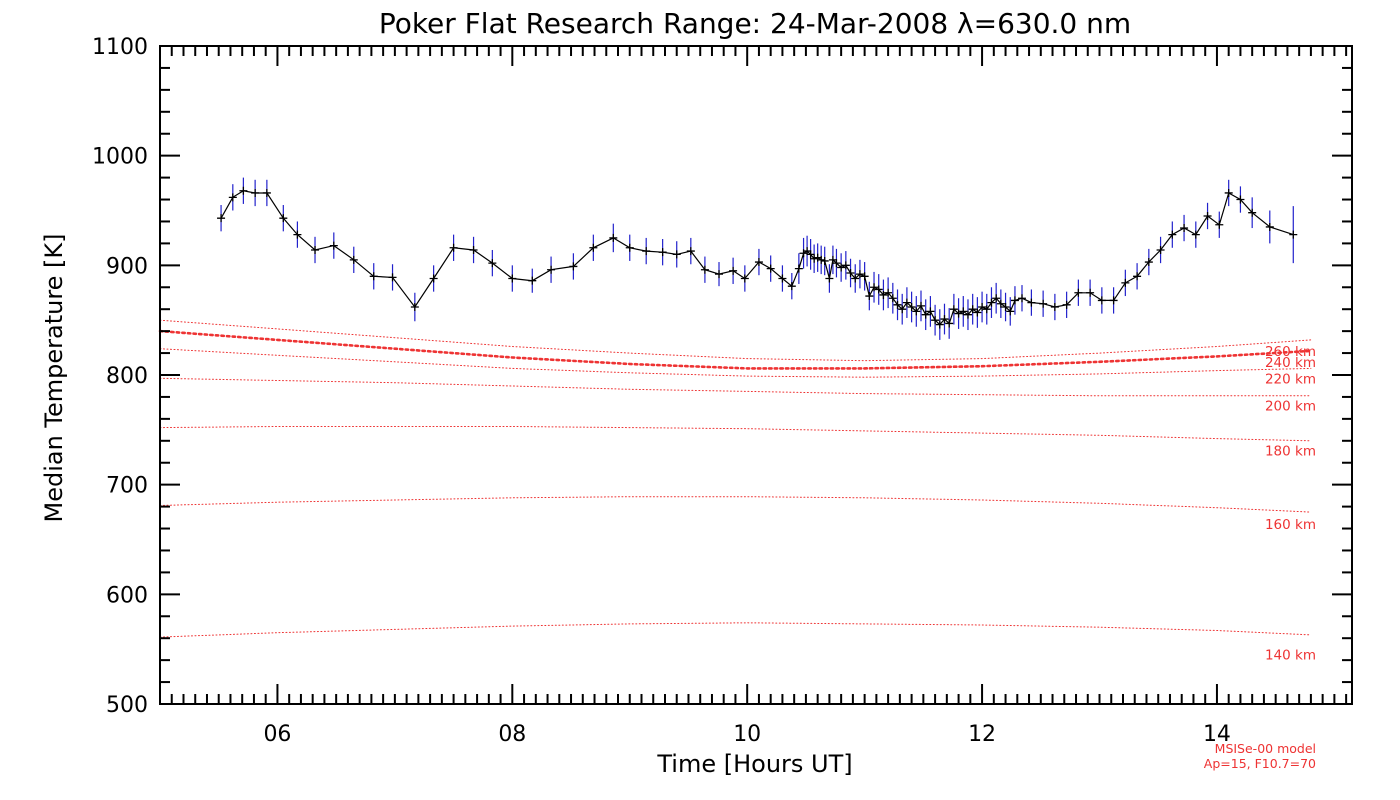 The image size is (1400, 800). I want to click on model-curve-label: 240 km, so click(1290, 363).